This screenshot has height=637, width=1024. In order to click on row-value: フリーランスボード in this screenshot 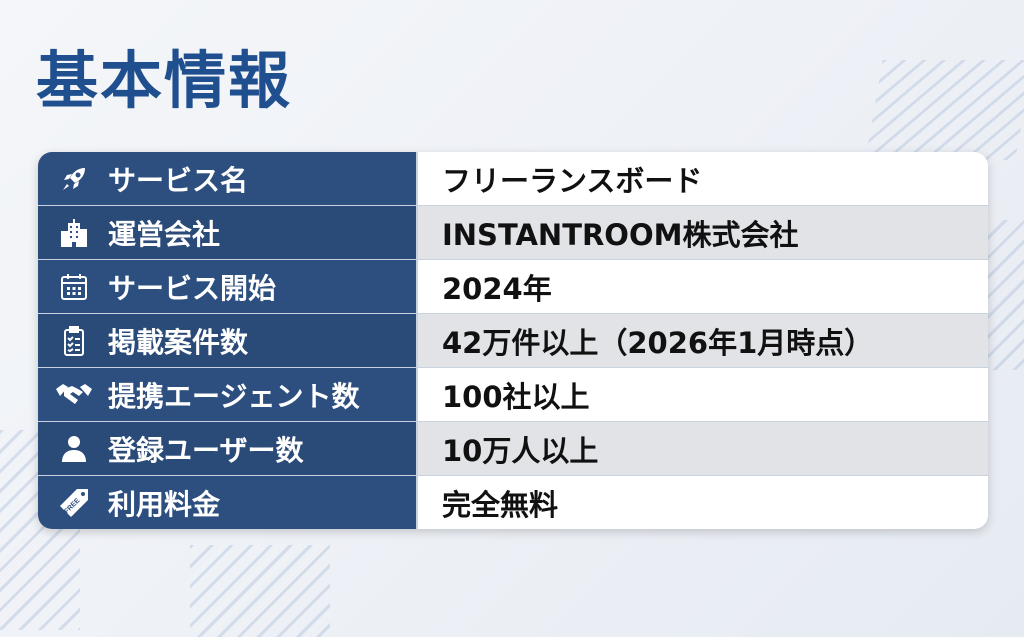, I will do `click(703, 178)`.